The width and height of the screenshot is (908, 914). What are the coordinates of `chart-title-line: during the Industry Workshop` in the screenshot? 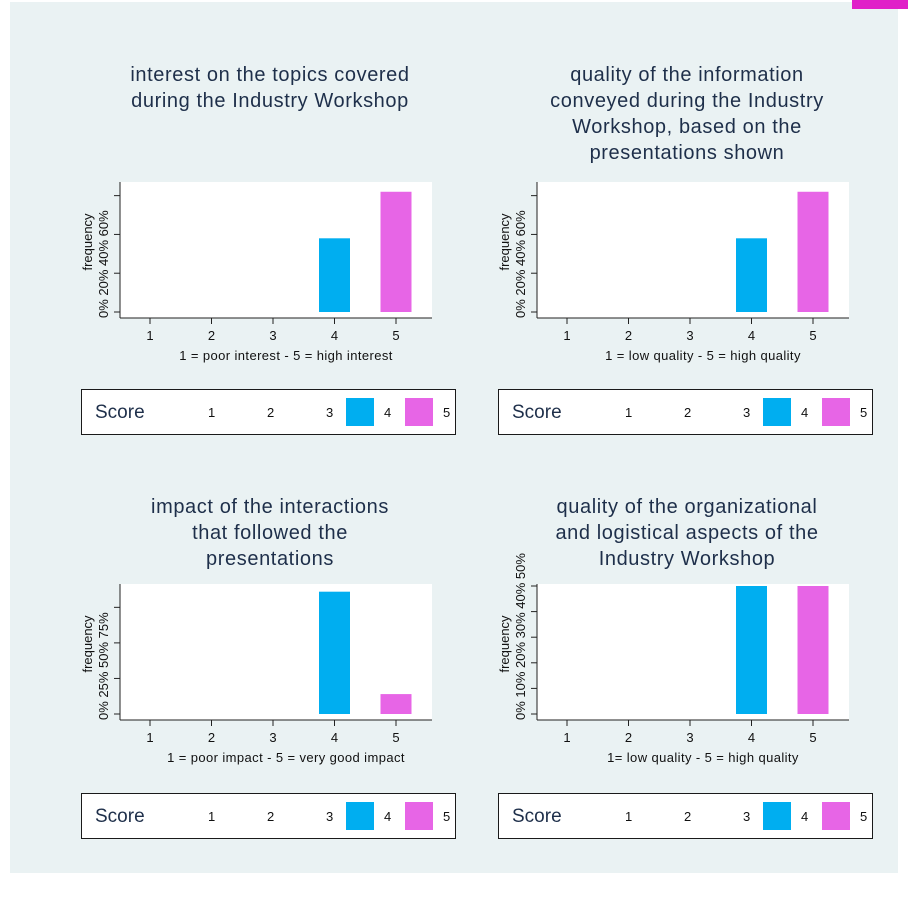 It's located at (270, 101).